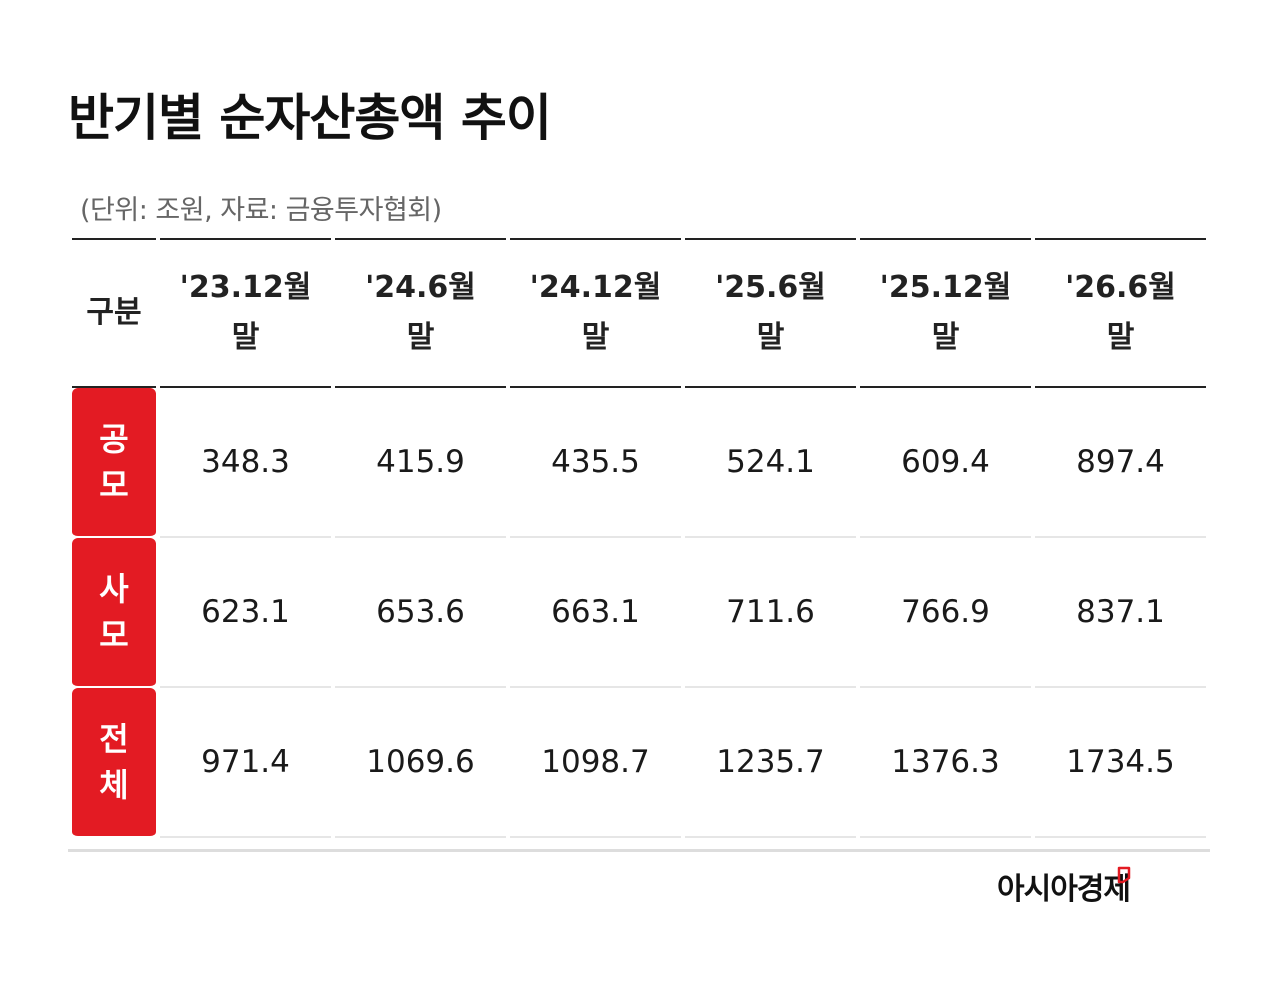 Image resolution: width=1280 pixels, height=986 pixels. I want to click on column-header-period: '26.6월, so click(1120, 287).